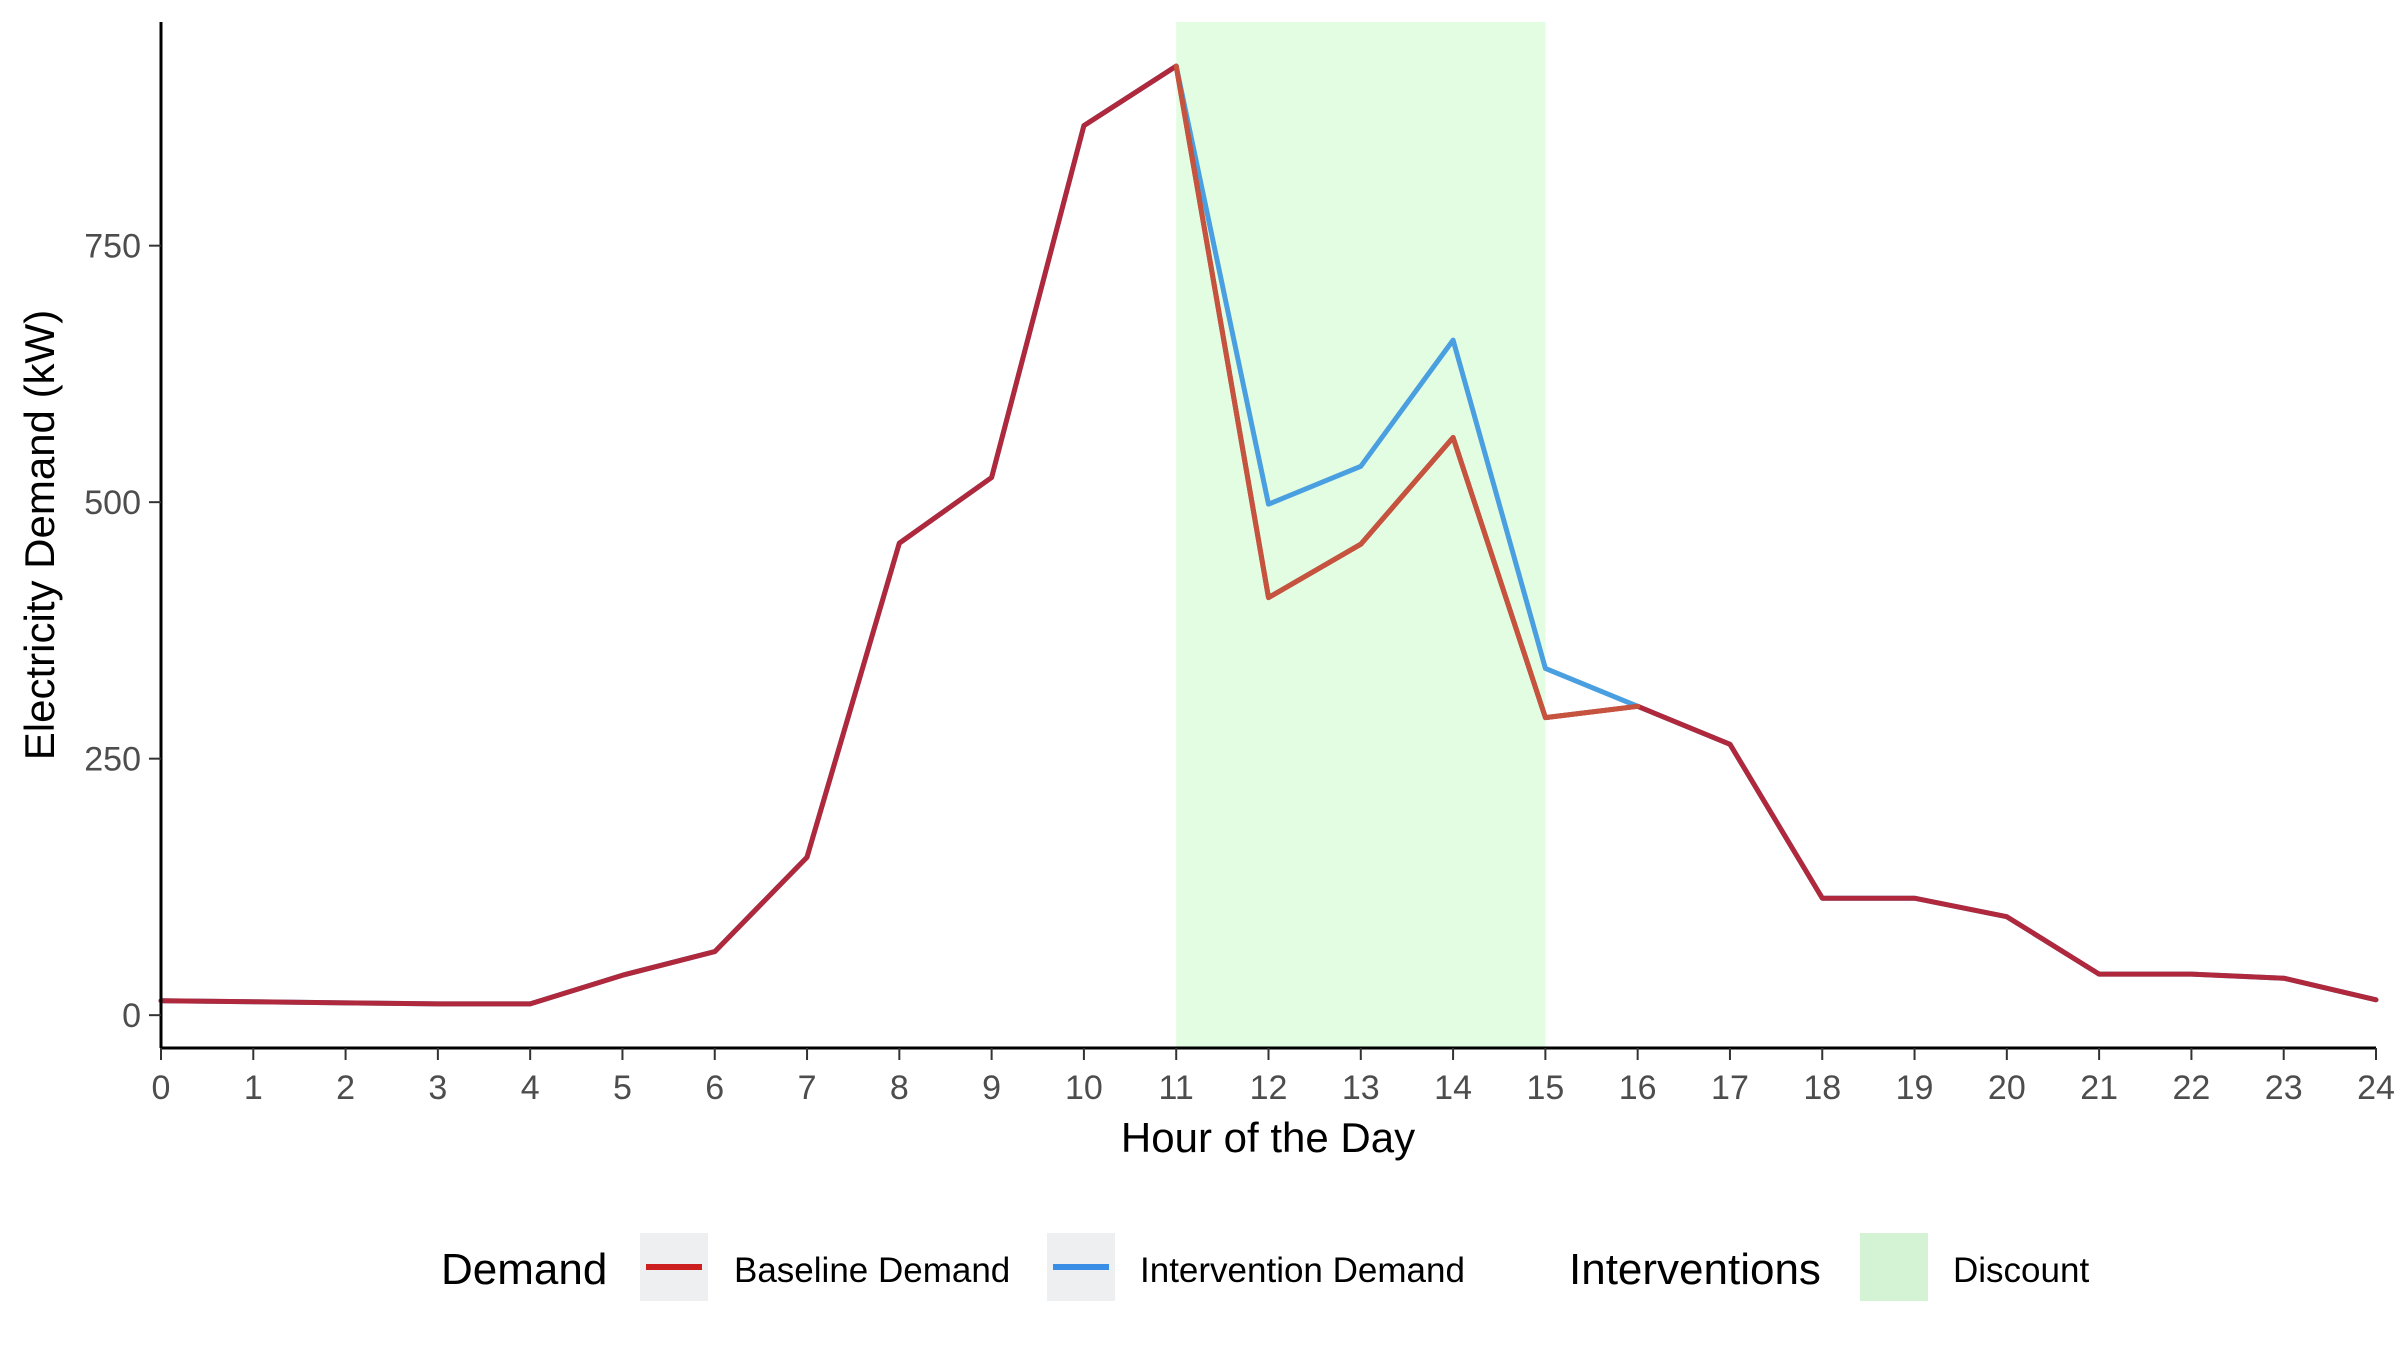 This screenshot has width=2400, height=1350. I want to click on x-tick-label: 17, so click(1730, 1088).